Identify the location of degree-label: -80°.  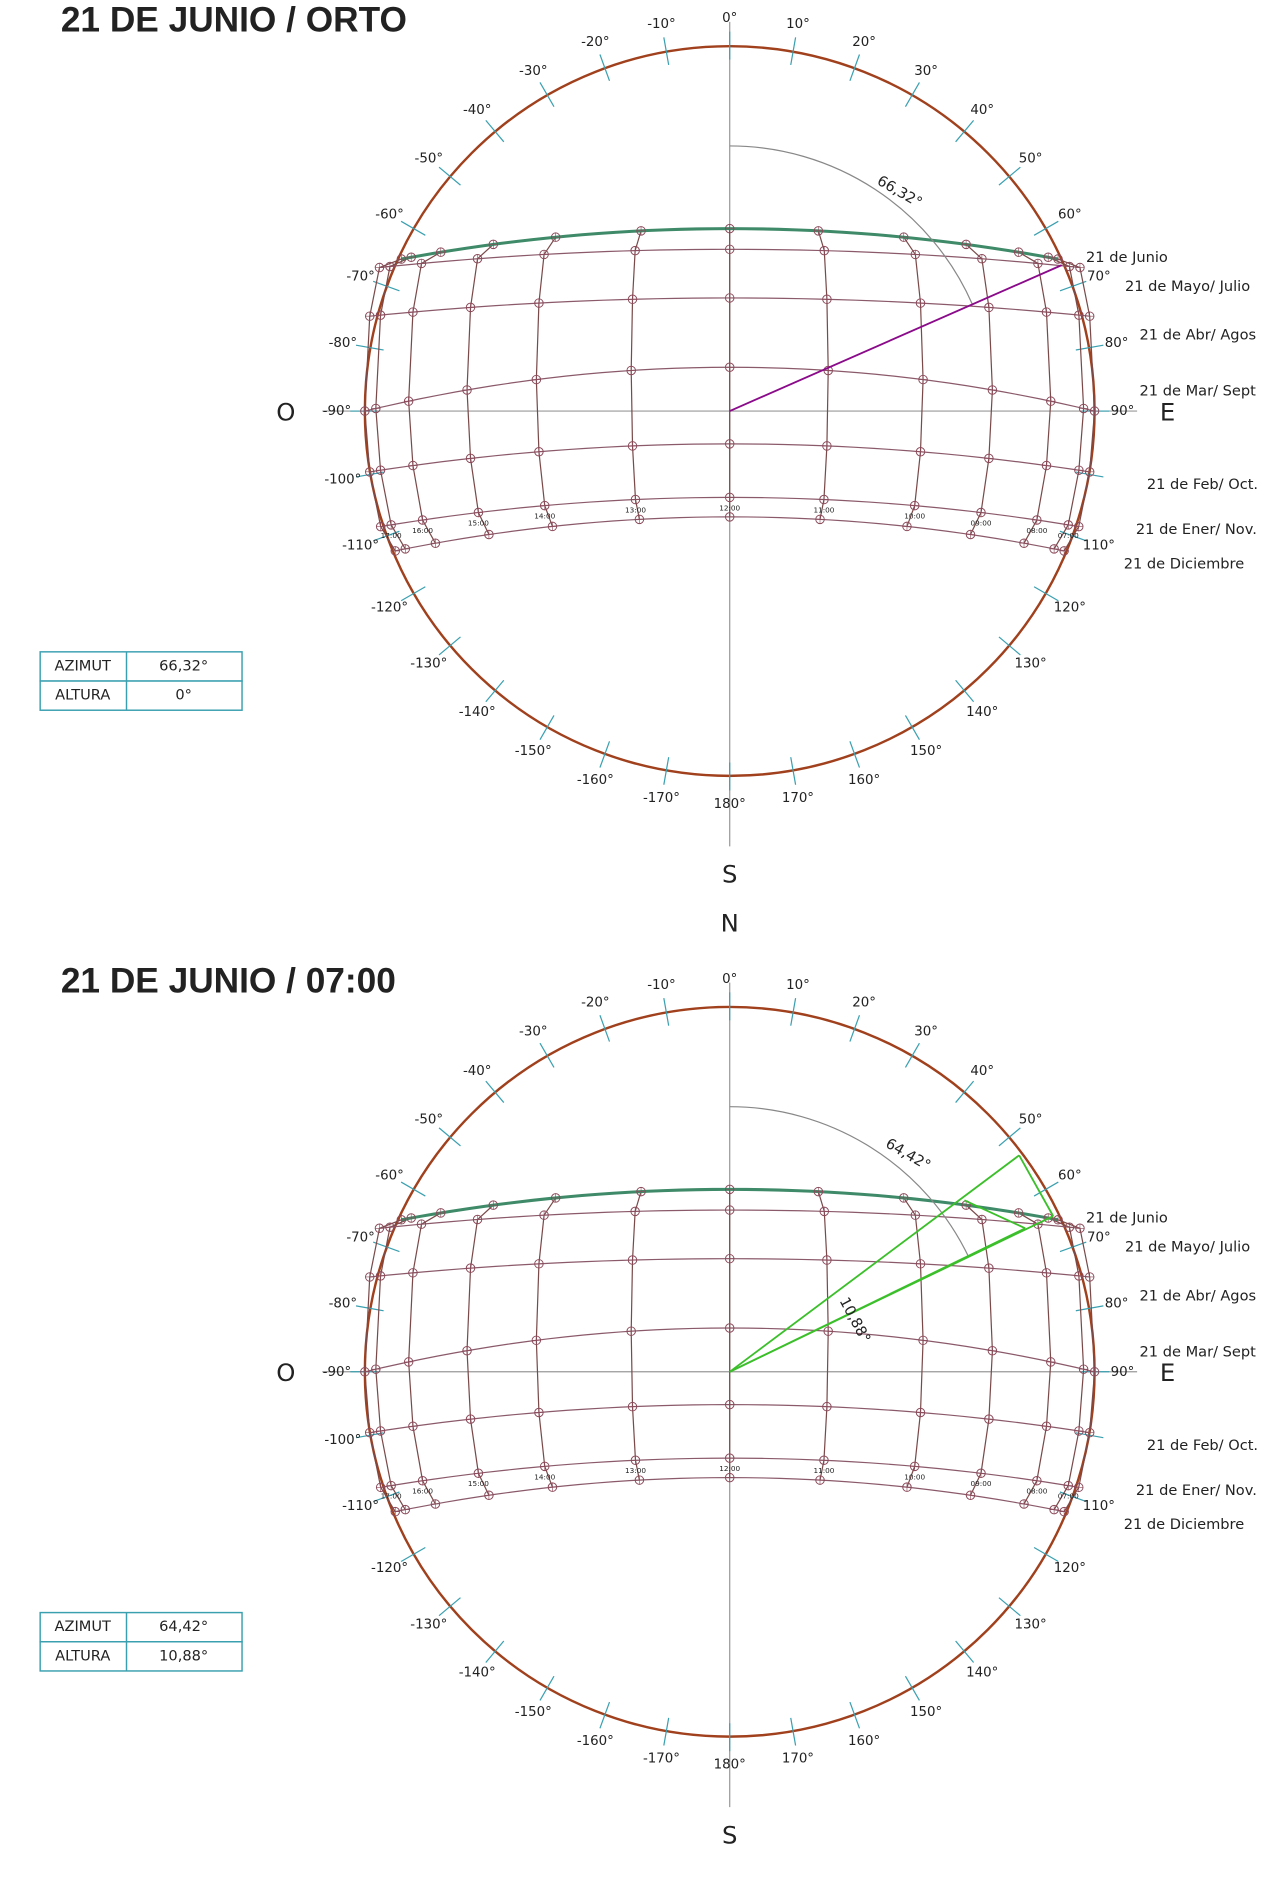
(343, 343).